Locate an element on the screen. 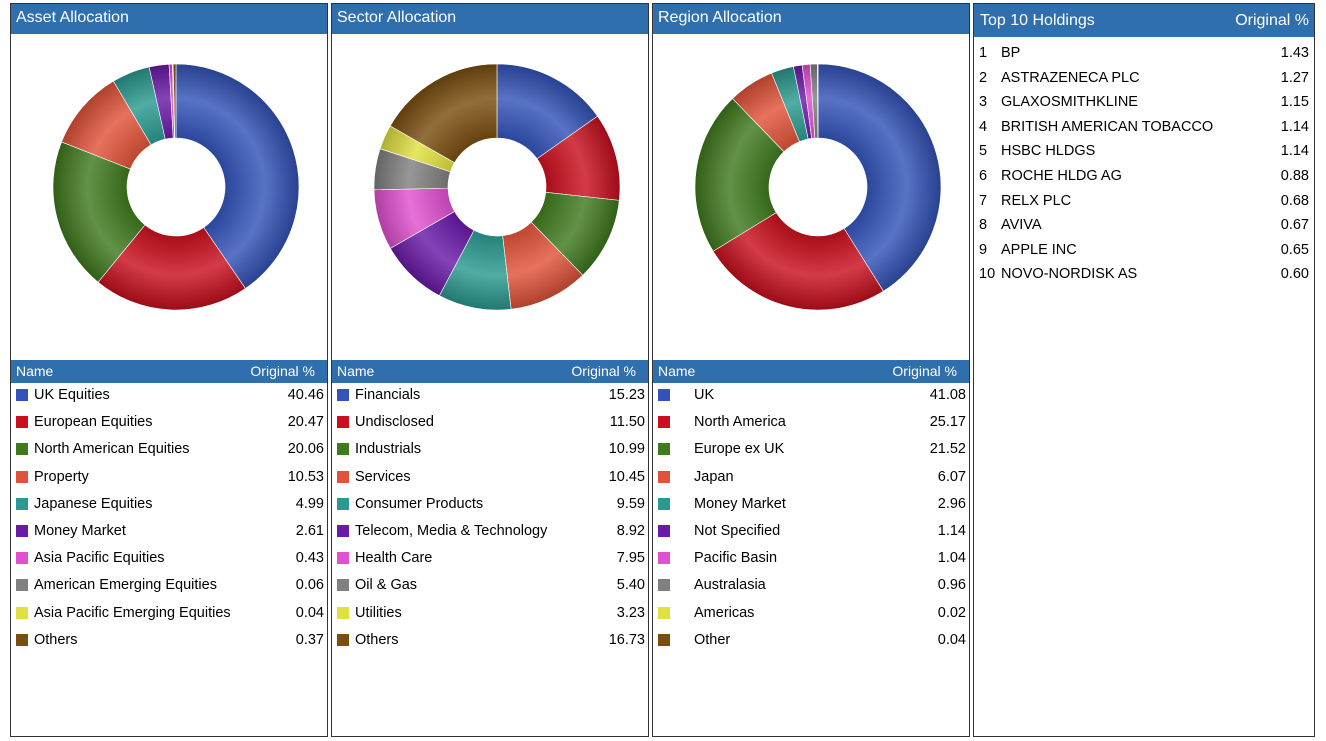 The height and width of the screenshot is (741, 1326). legend-label: Asia Pacific Emerging Equities is located at coordinates (132, 612).